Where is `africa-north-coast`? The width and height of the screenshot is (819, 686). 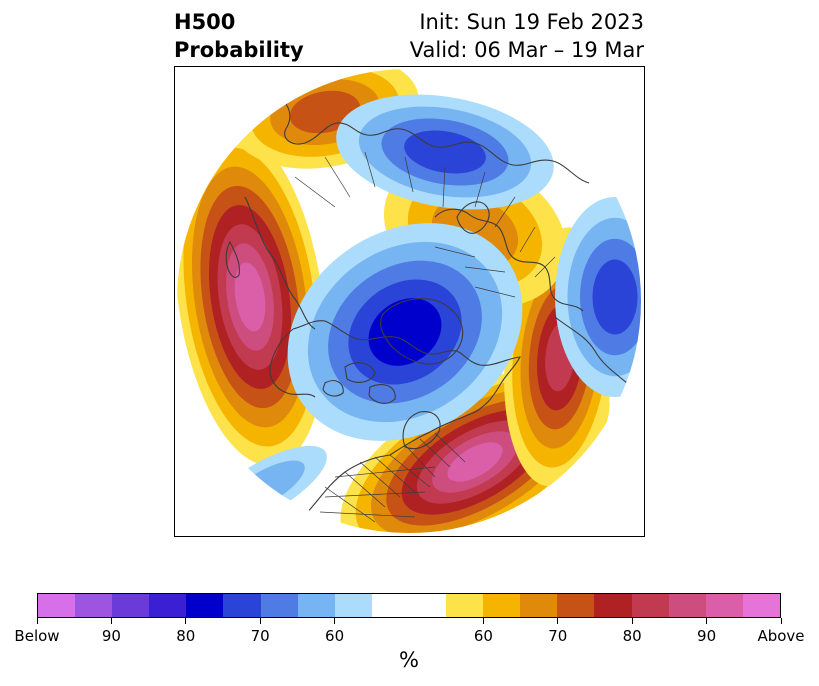 africa-north-coast is located at coordinates (591, 350).